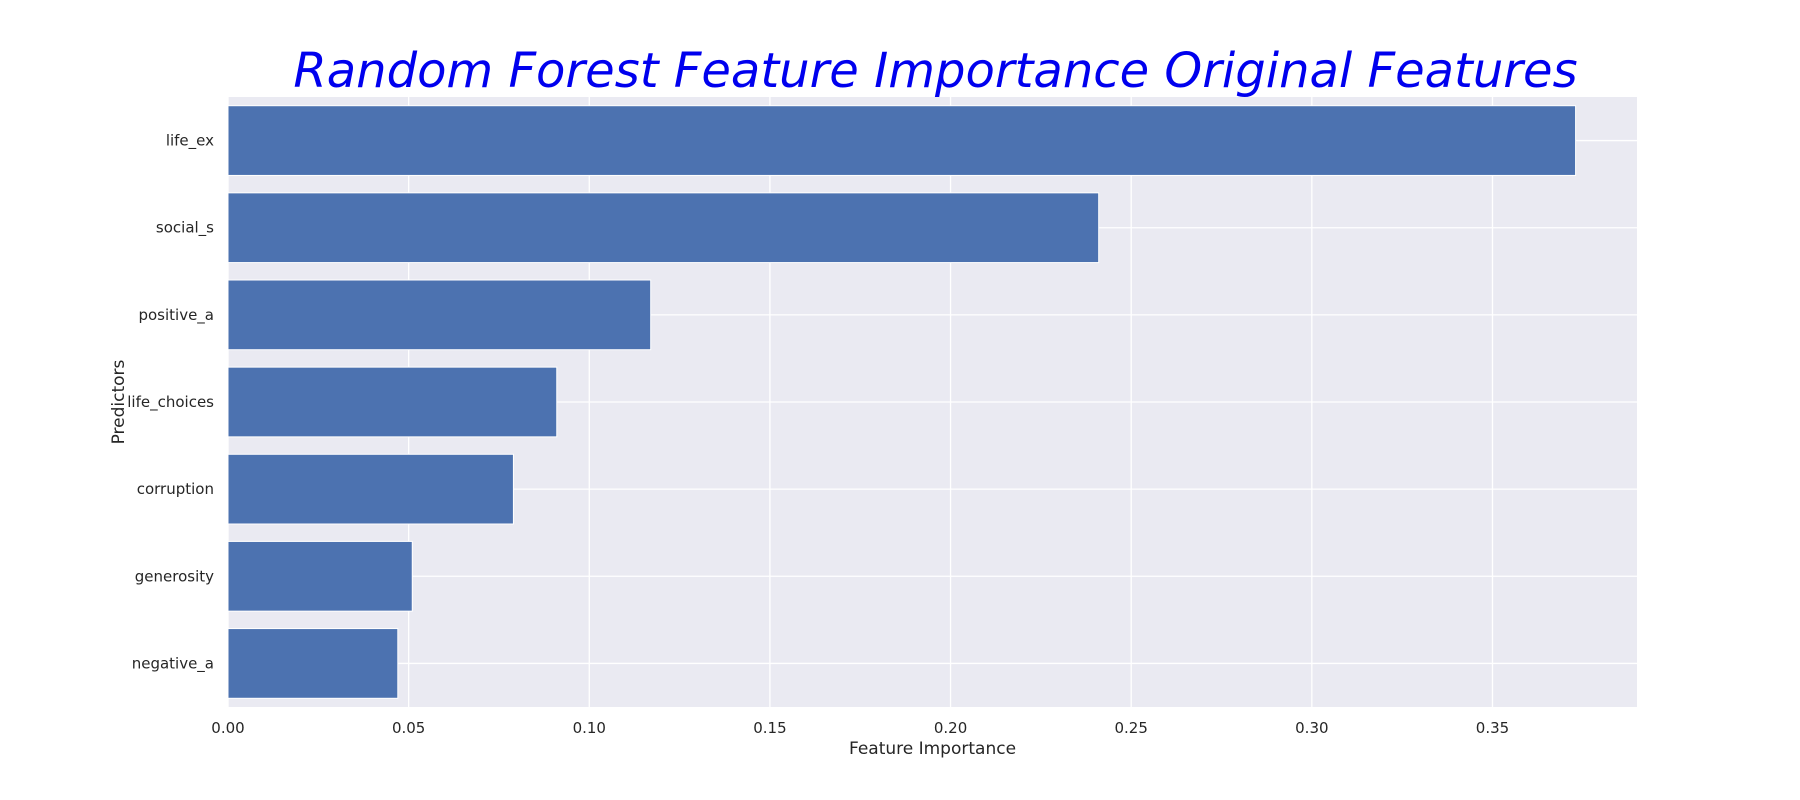  I want to click on y-tick-label: generosity, so click(174, 576).